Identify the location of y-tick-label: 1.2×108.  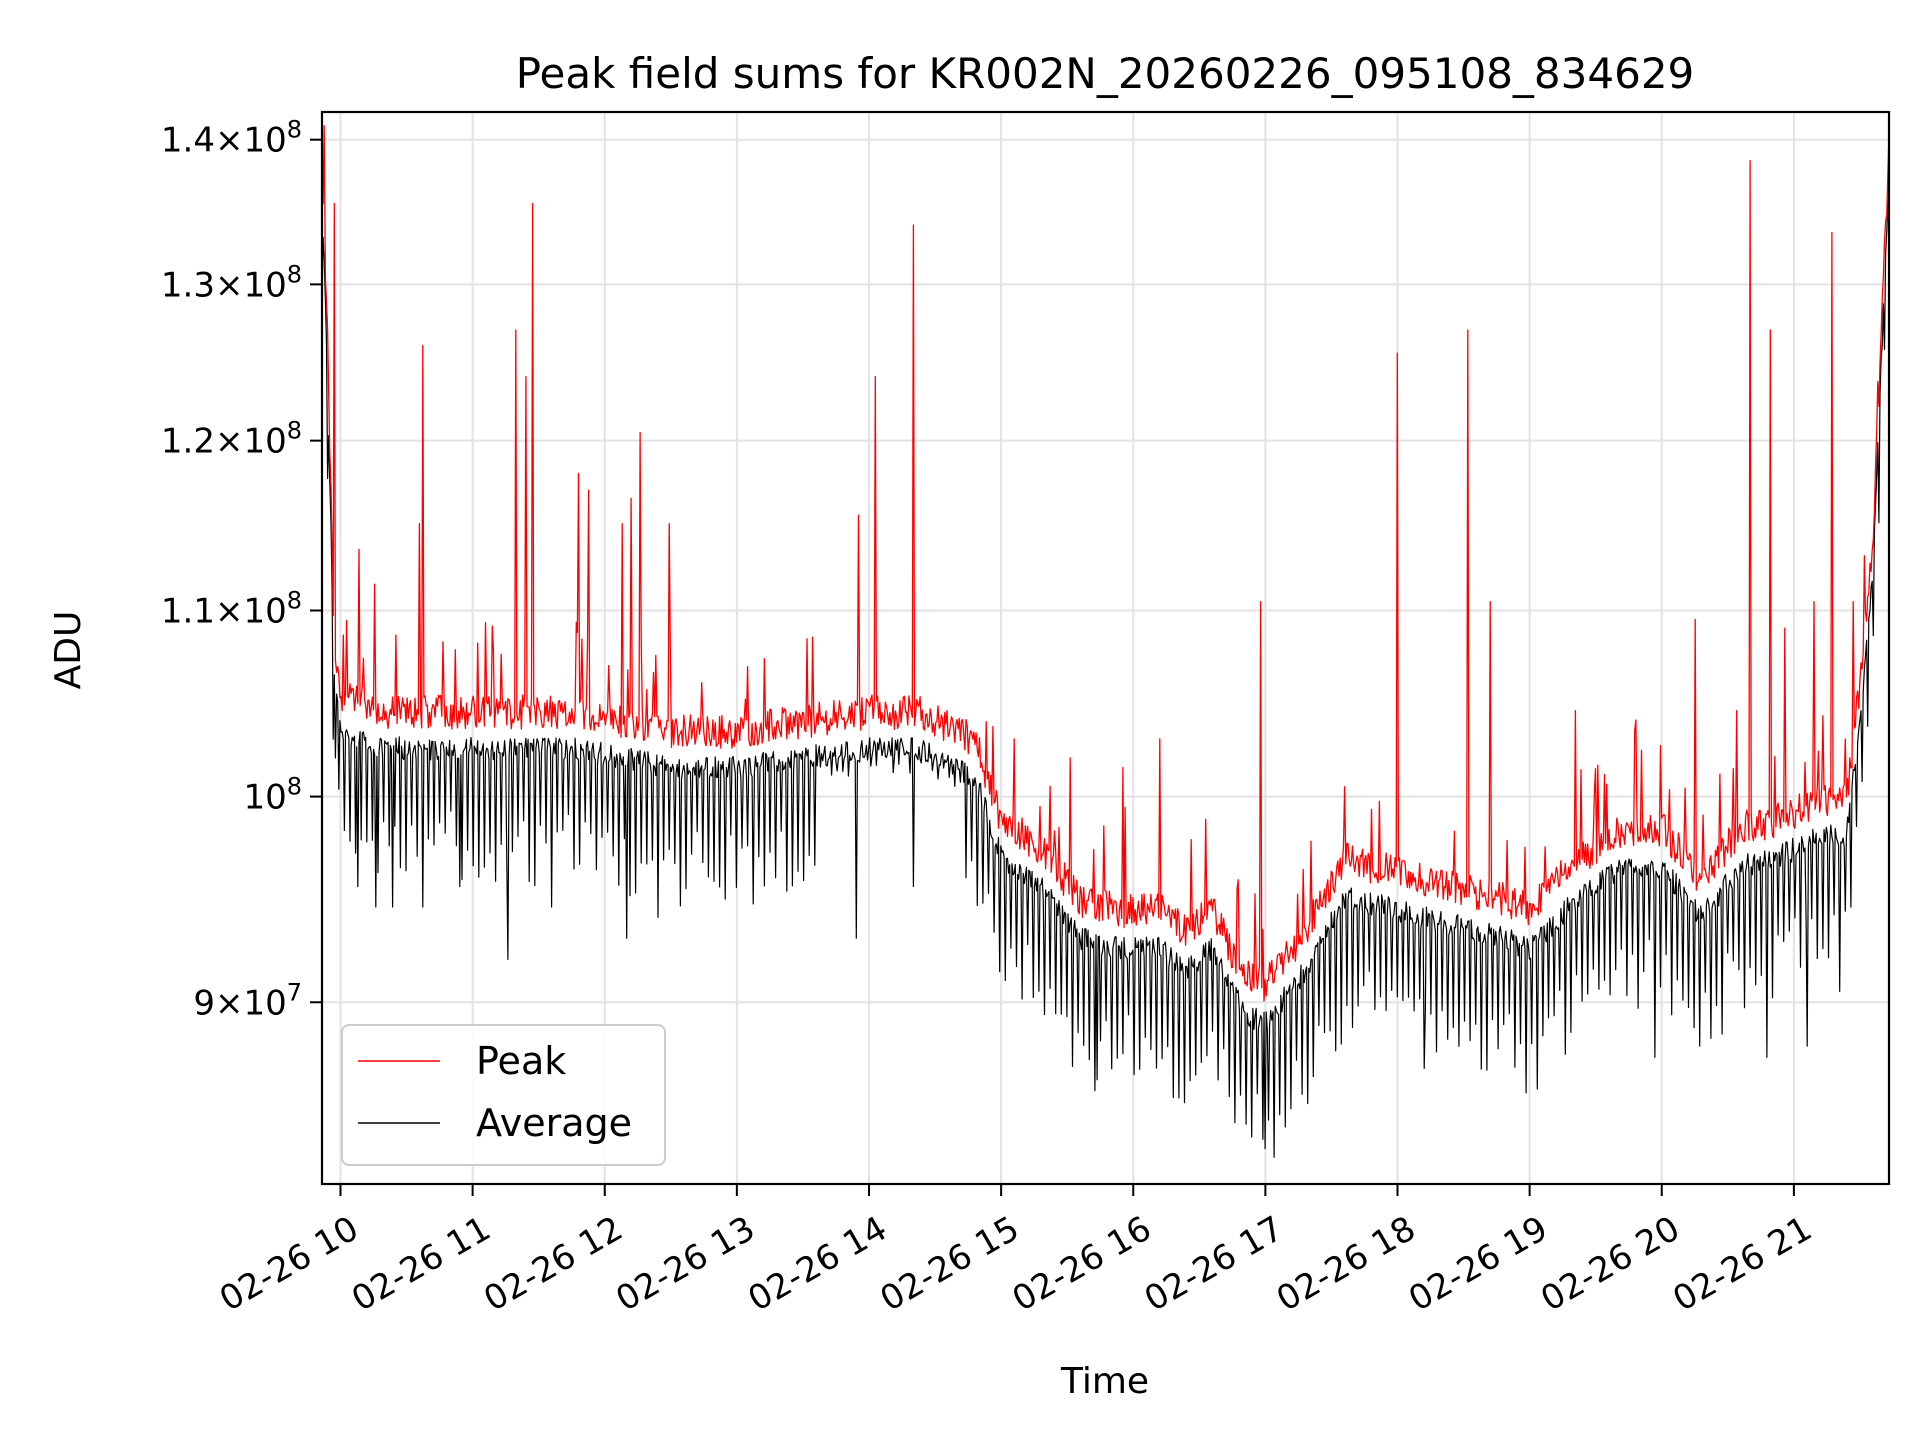
(231, 439).